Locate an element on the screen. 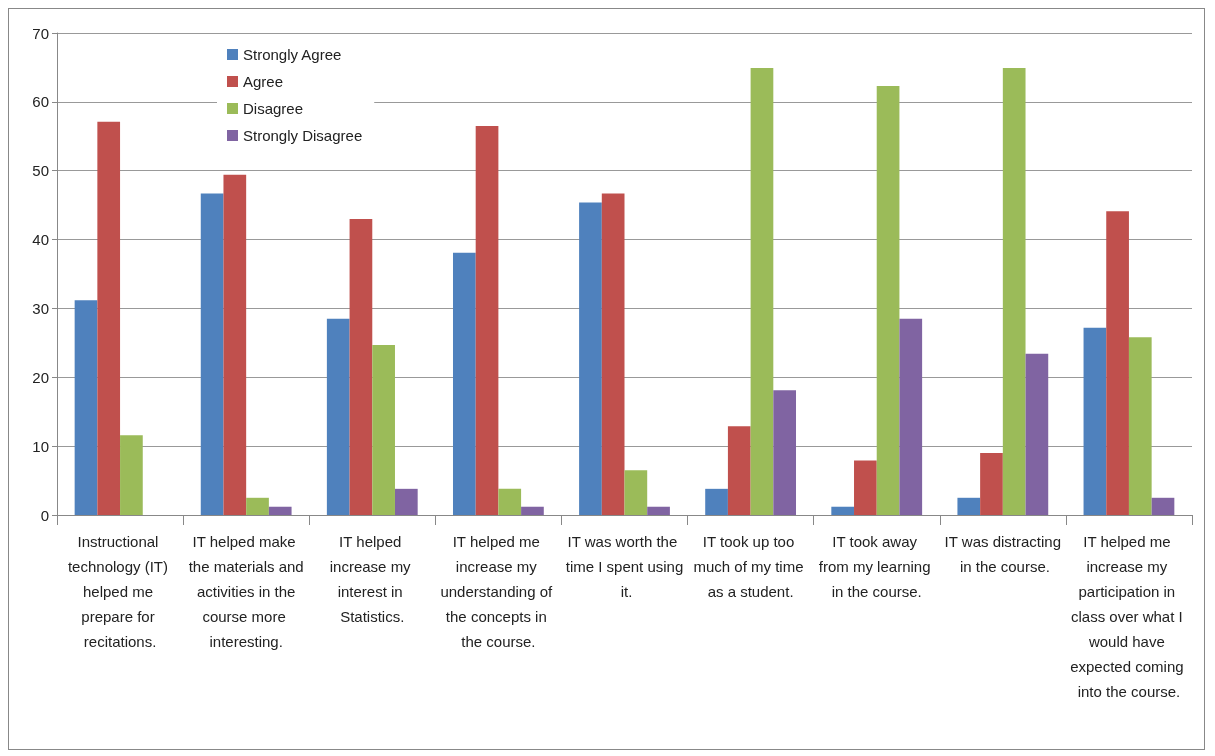  x-tick-label: IT took up too much of my time as a student. is located at coordinates (750, 566).